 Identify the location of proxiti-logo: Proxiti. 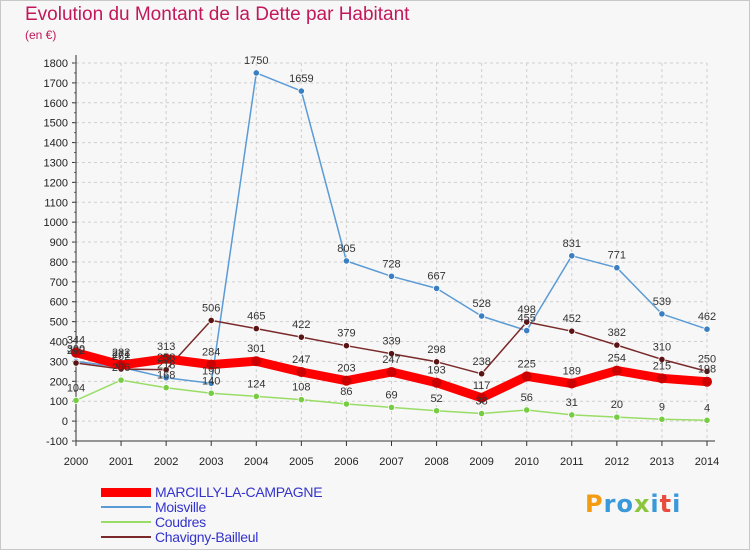
(633, 504).